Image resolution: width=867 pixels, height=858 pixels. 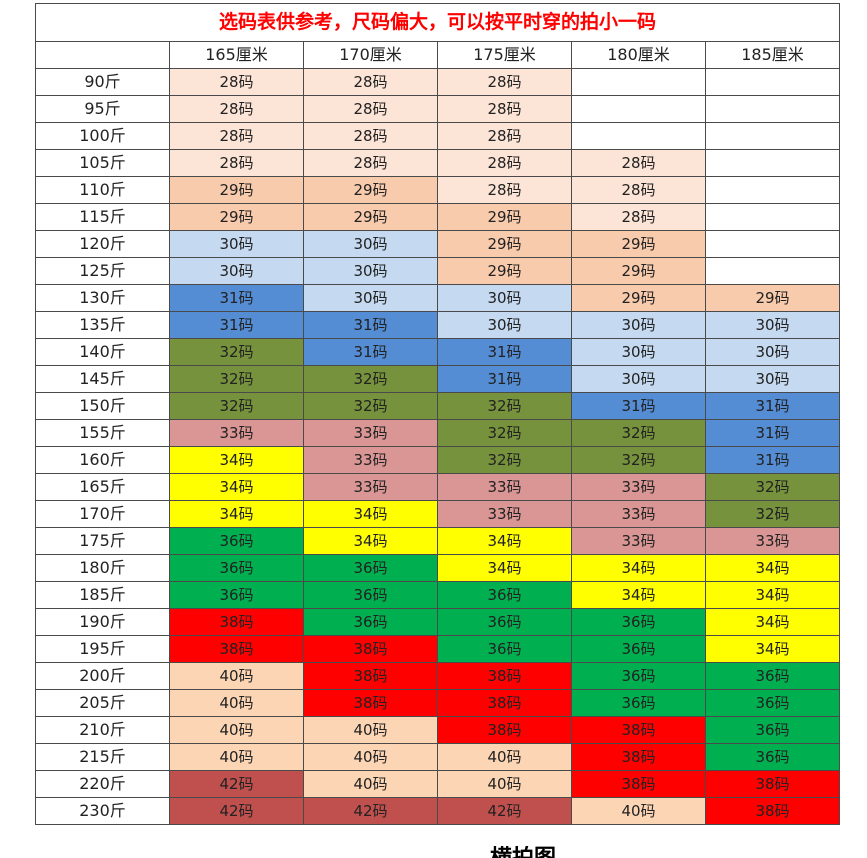 What do you see at coordinates (236, 55) in the screenshot?
I see `height-header: 165厘米` at bounding box center [236, 55].